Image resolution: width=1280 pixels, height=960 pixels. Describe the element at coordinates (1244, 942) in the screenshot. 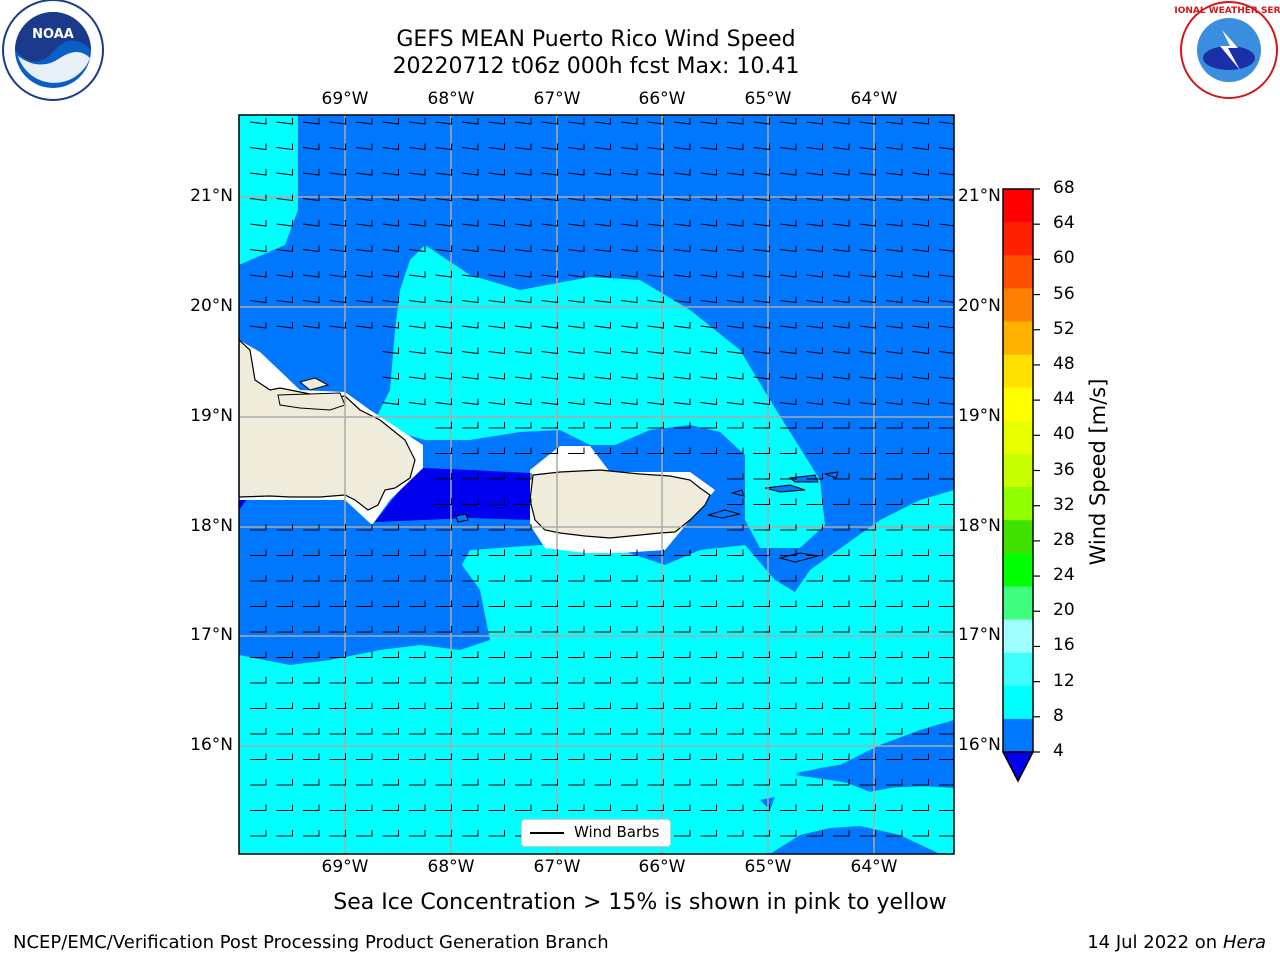

I see `footer-machine: Hera` at that location.